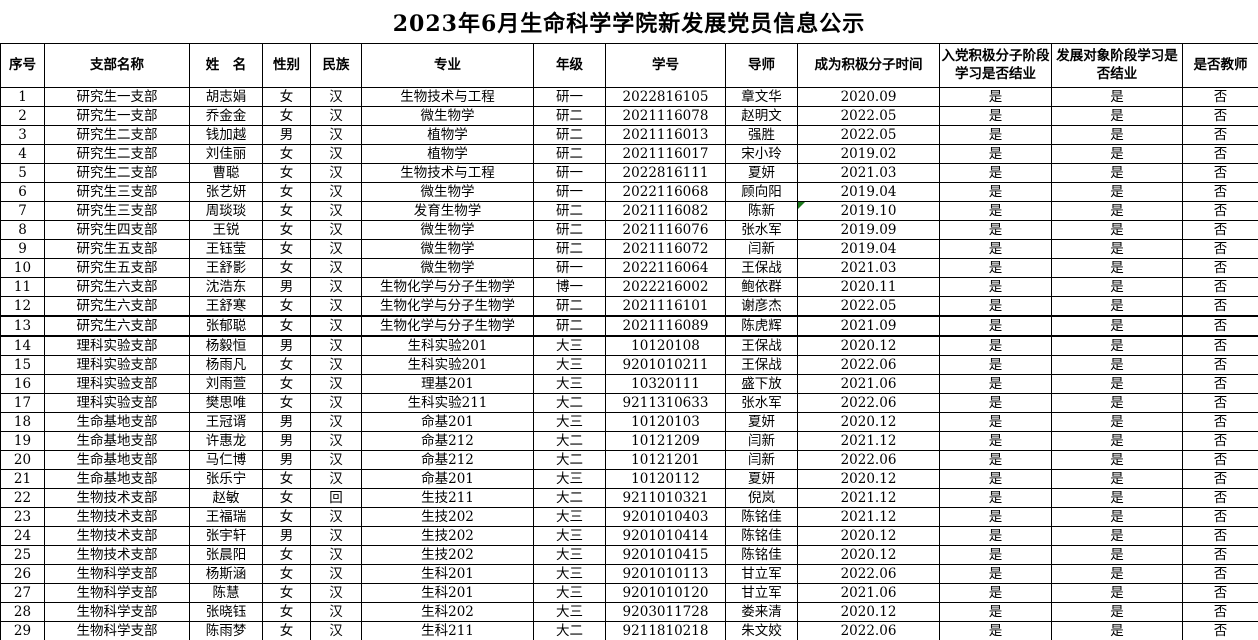 The height and width of the screenshot is (640, 1258). I want to click on table-cell: 杨斯涵, so click(226, 574).